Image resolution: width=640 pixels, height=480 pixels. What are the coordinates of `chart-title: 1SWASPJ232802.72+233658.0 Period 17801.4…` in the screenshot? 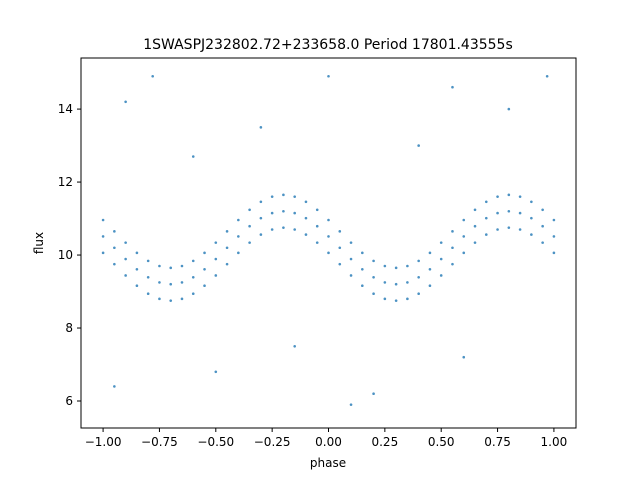 It's located at (328, 45).